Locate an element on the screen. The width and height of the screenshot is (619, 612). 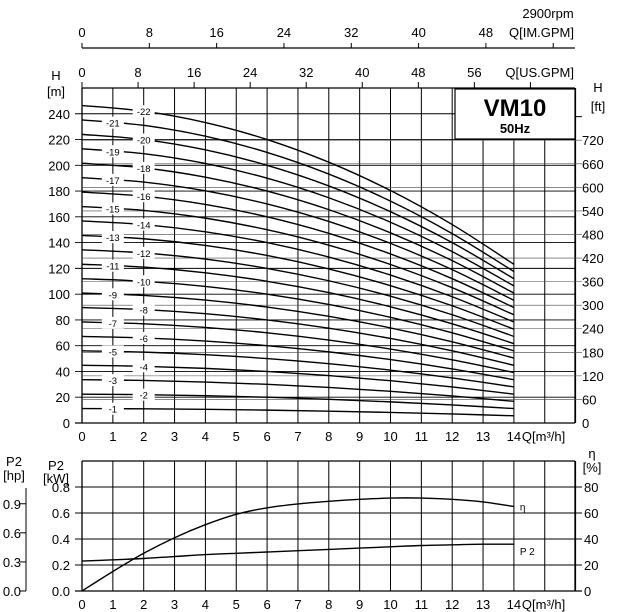
curve-label: -20 is located at coordinates (144, 141).